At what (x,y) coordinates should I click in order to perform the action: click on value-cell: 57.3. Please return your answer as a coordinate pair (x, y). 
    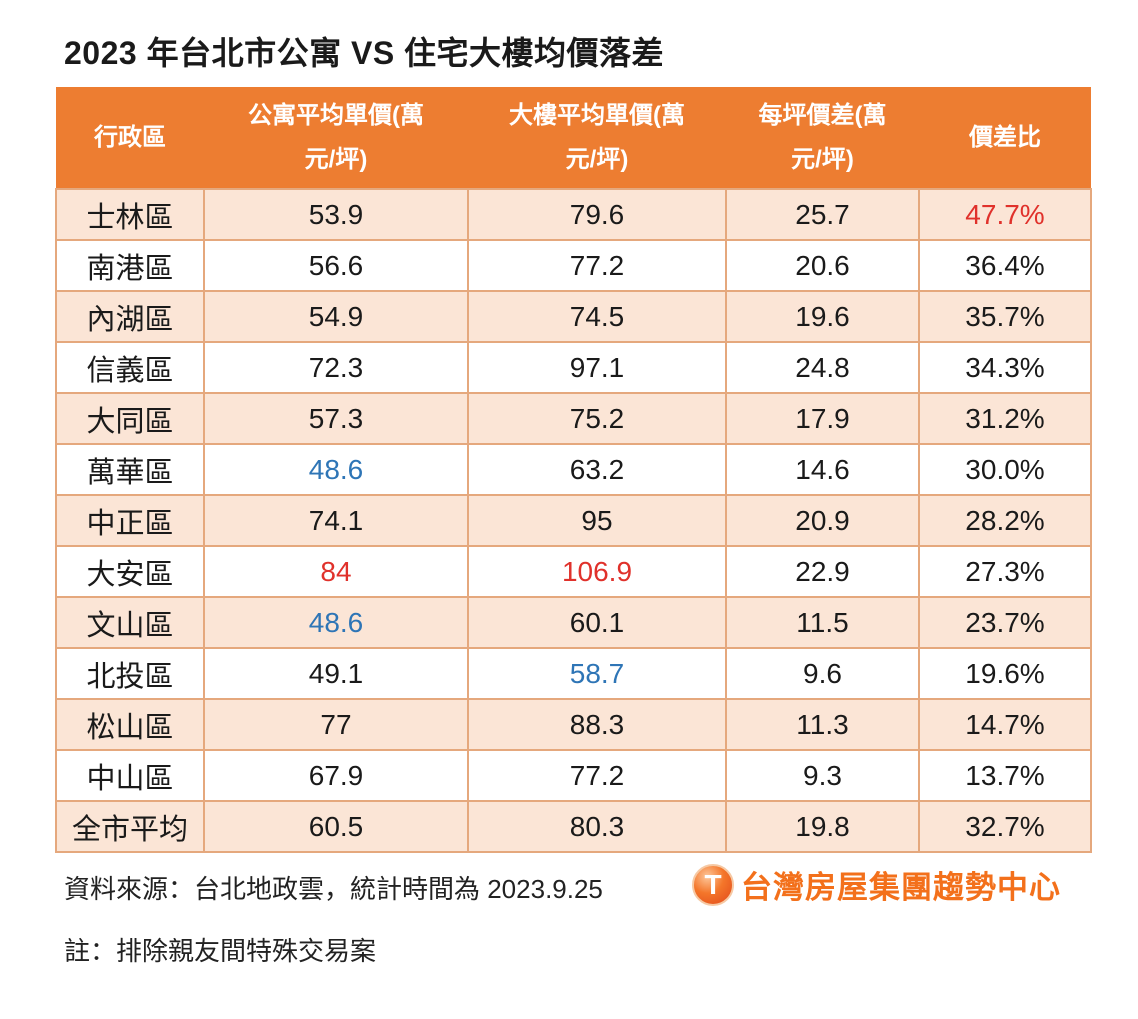
    Looking at the image, I should click on (336, 418).